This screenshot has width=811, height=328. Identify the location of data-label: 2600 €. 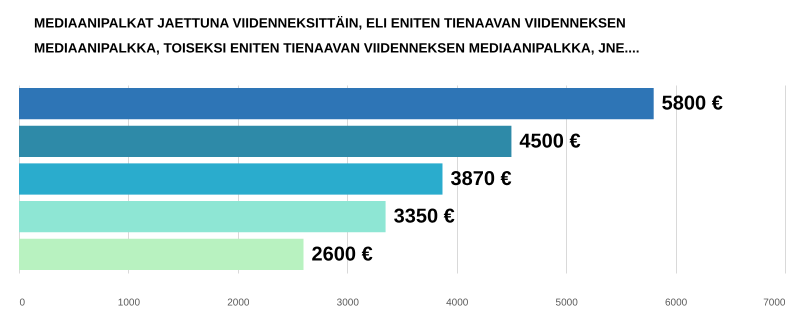
(342, 254).